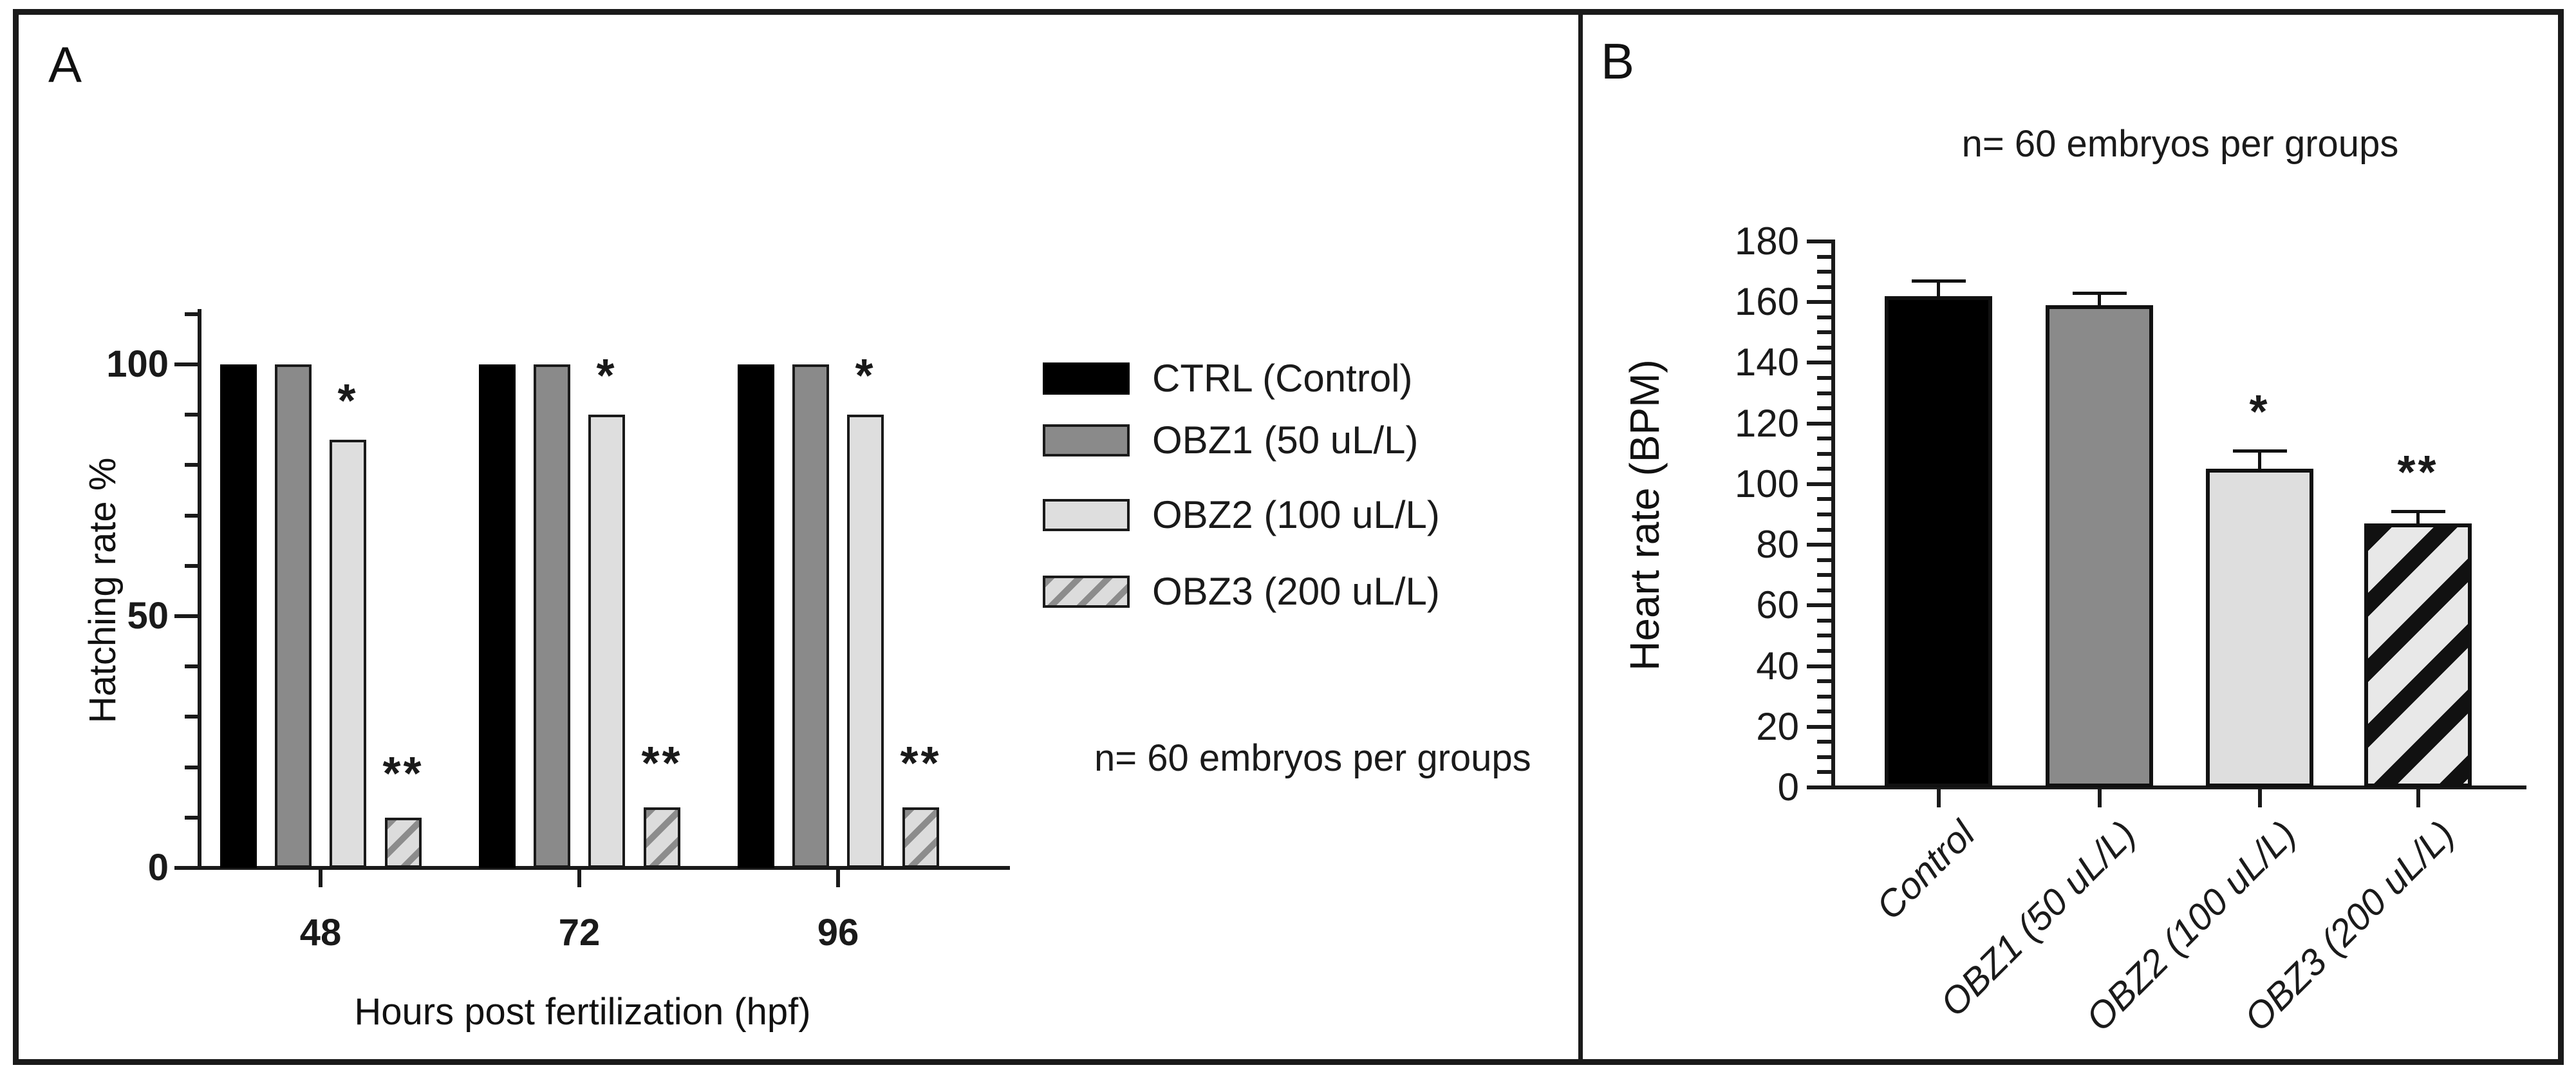 Image resolution: width=2576 pixels, height=1072 pixels. What do you see at coordinates (158, 868) in the screenshot?
I see `y-tick-label: 0` at bounding box center [158, 868].